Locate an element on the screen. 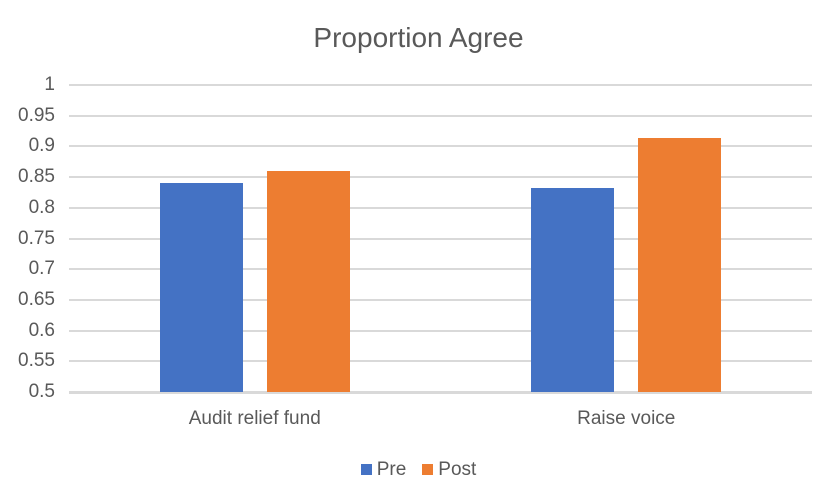  bar-post-audit-relief-fund is located at coordinates (308, 281).